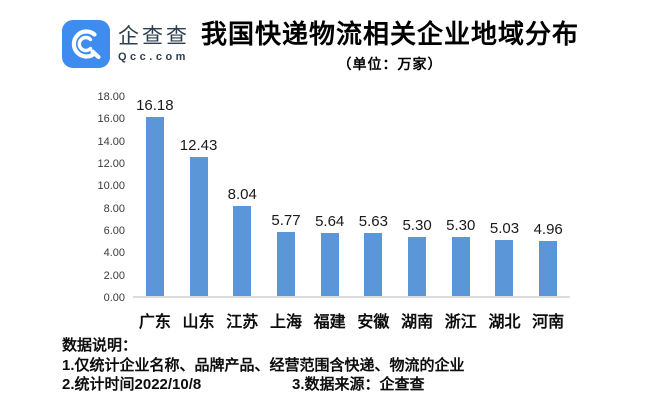 The height and width of the screenshot is (417, 660). What do you see at coordinates (286, 220) in the screenshot?
I see `bar-value-label: 5.77` at bounding box center [286, 220].